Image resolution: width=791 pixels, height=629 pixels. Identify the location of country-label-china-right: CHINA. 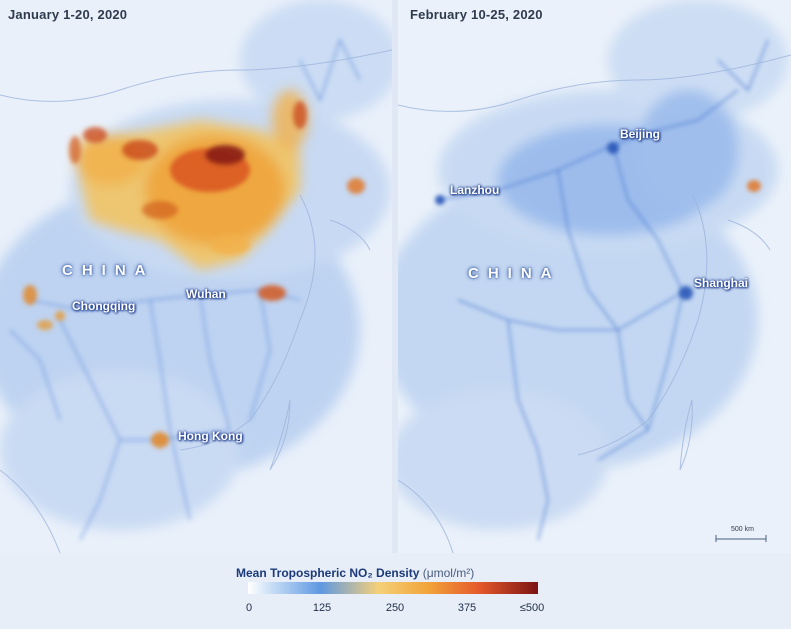
(514, 273).